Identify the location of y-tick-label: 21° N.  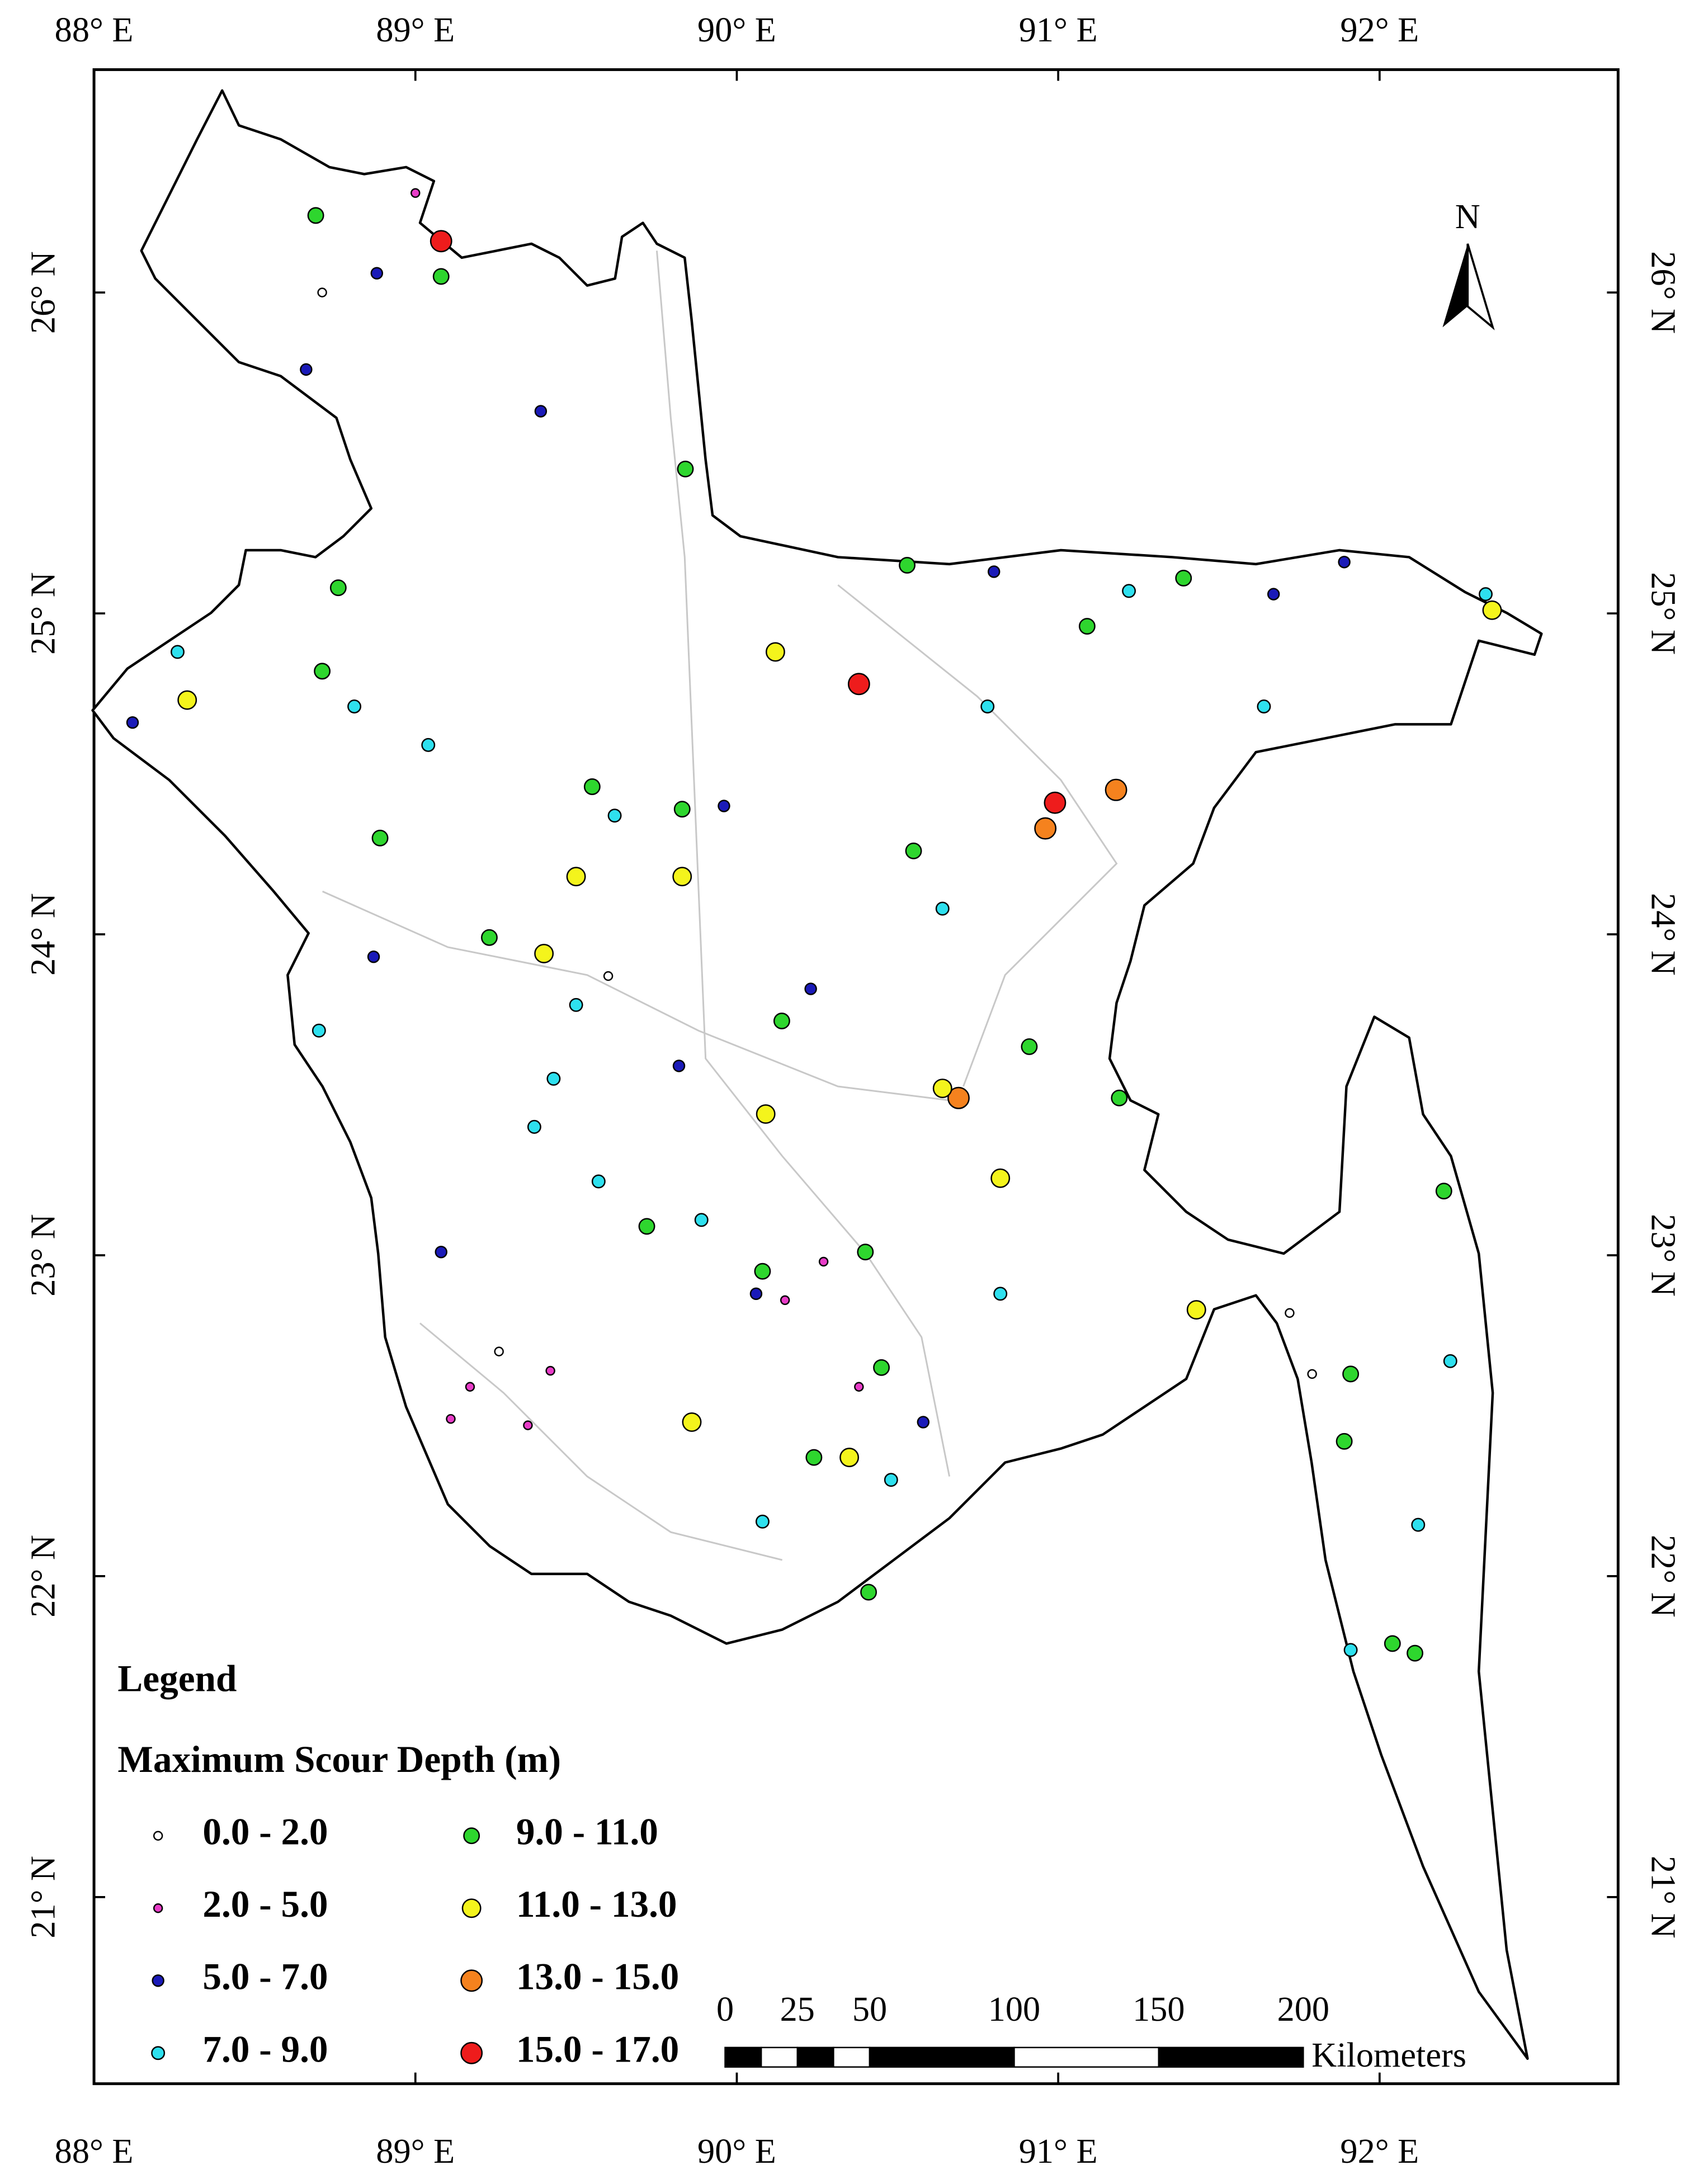
(1663, 1897).